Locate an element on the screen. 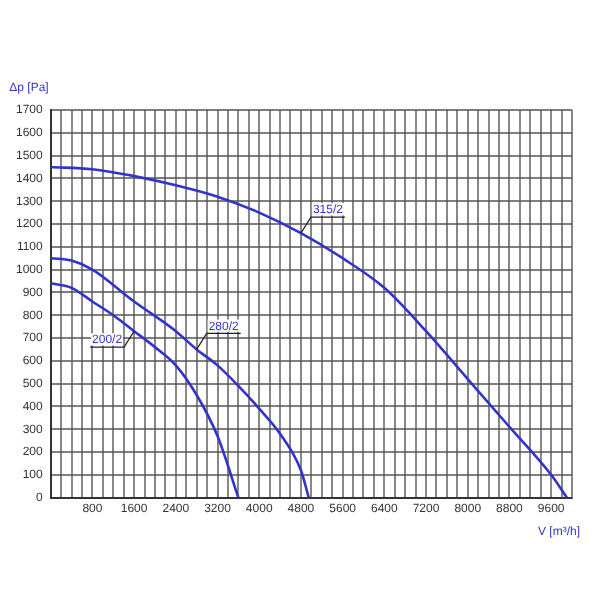  line-series is located at coordinates (145, 389).